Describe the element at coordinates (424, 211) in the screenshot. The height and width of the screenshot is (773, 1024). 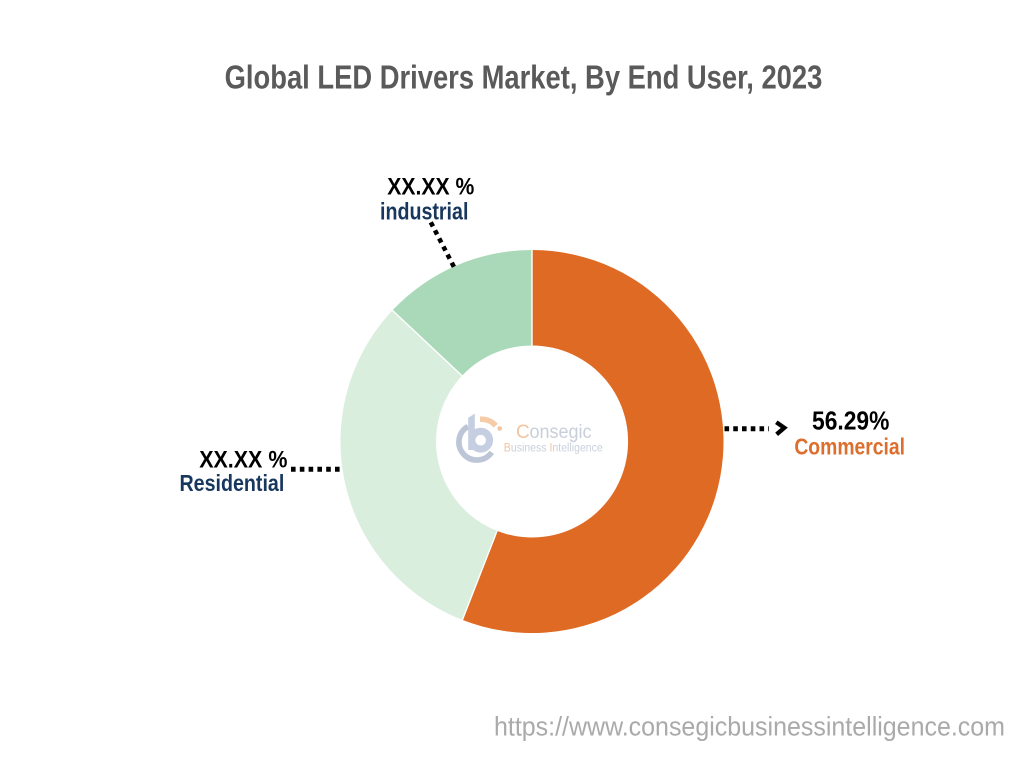
I see `svg-text: industrial` at that location.